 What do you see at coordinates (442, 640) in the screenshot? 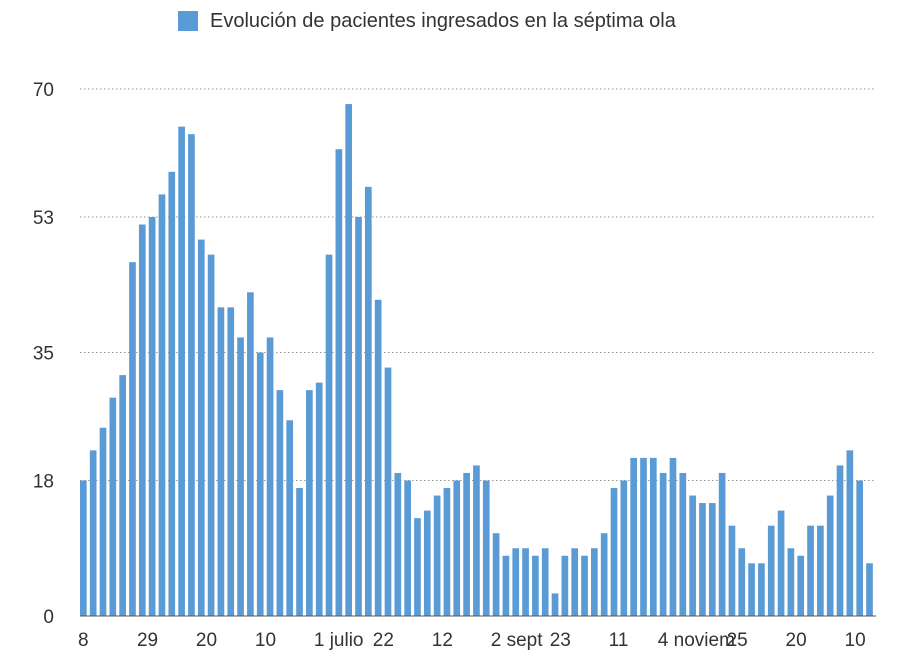
I see `x-tick-label: 12` at bounding box center [442, 640].